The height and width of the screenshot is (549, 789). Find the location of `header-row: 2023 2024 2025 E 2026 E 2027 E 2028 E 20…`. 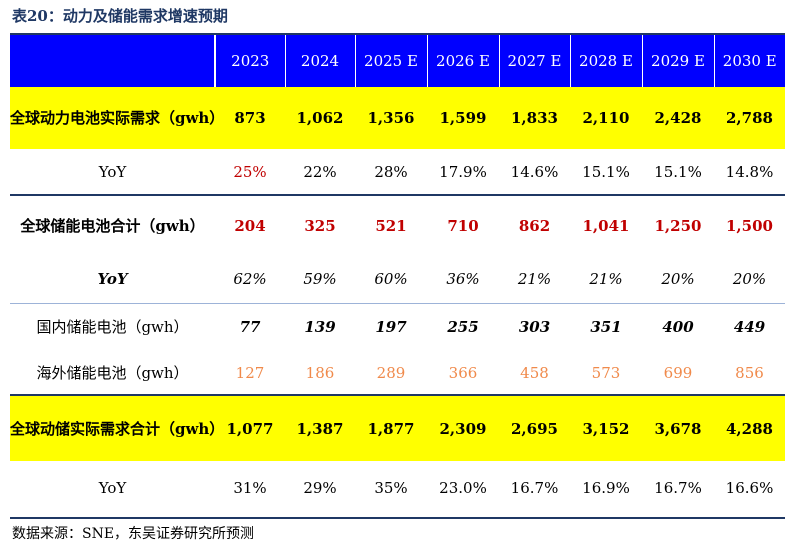

header-row: 2023 2024 2025 E 2026 E 2027 E 2028 E 20… is located at coordinates (397, 61).